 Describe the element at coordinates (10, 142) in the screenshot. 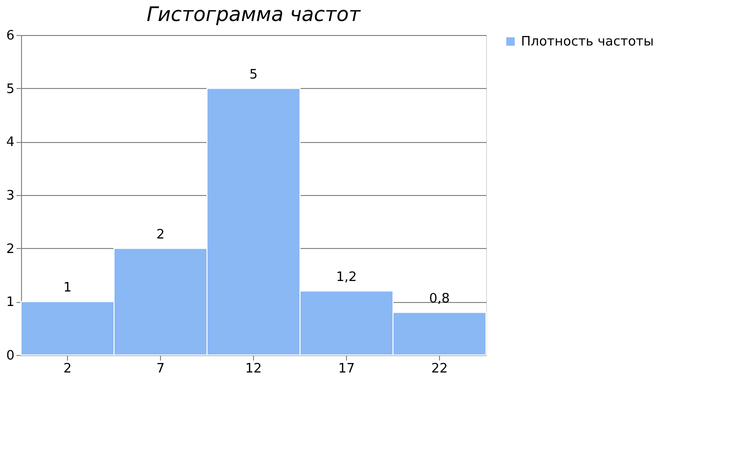

I see `y-tick-label: 4` at that location.